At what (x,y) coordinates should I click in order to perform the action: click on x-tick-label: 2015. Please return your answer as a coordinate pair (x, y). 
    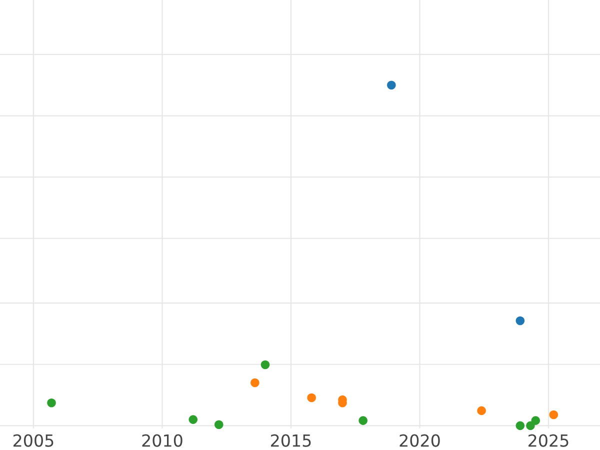
    Looking at the image, I should click on (291, 440).